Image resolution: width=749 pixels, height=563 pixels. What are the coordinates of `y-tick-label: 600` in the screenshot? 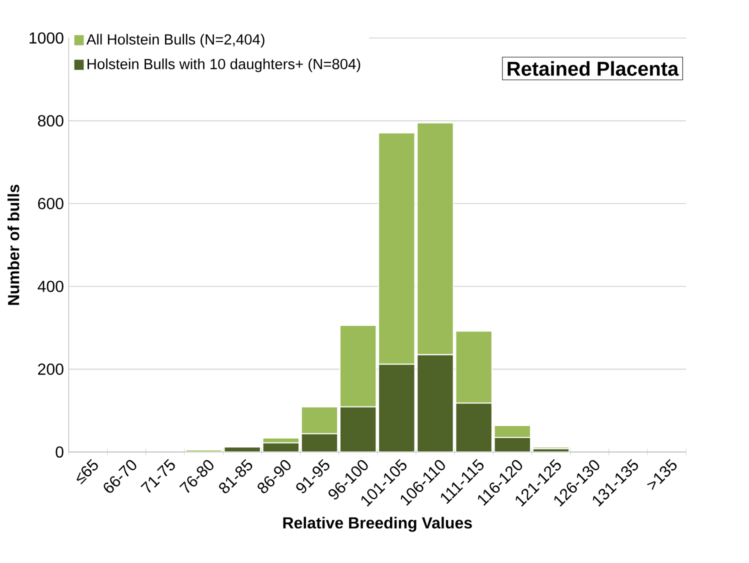 It's located at (51, 204).